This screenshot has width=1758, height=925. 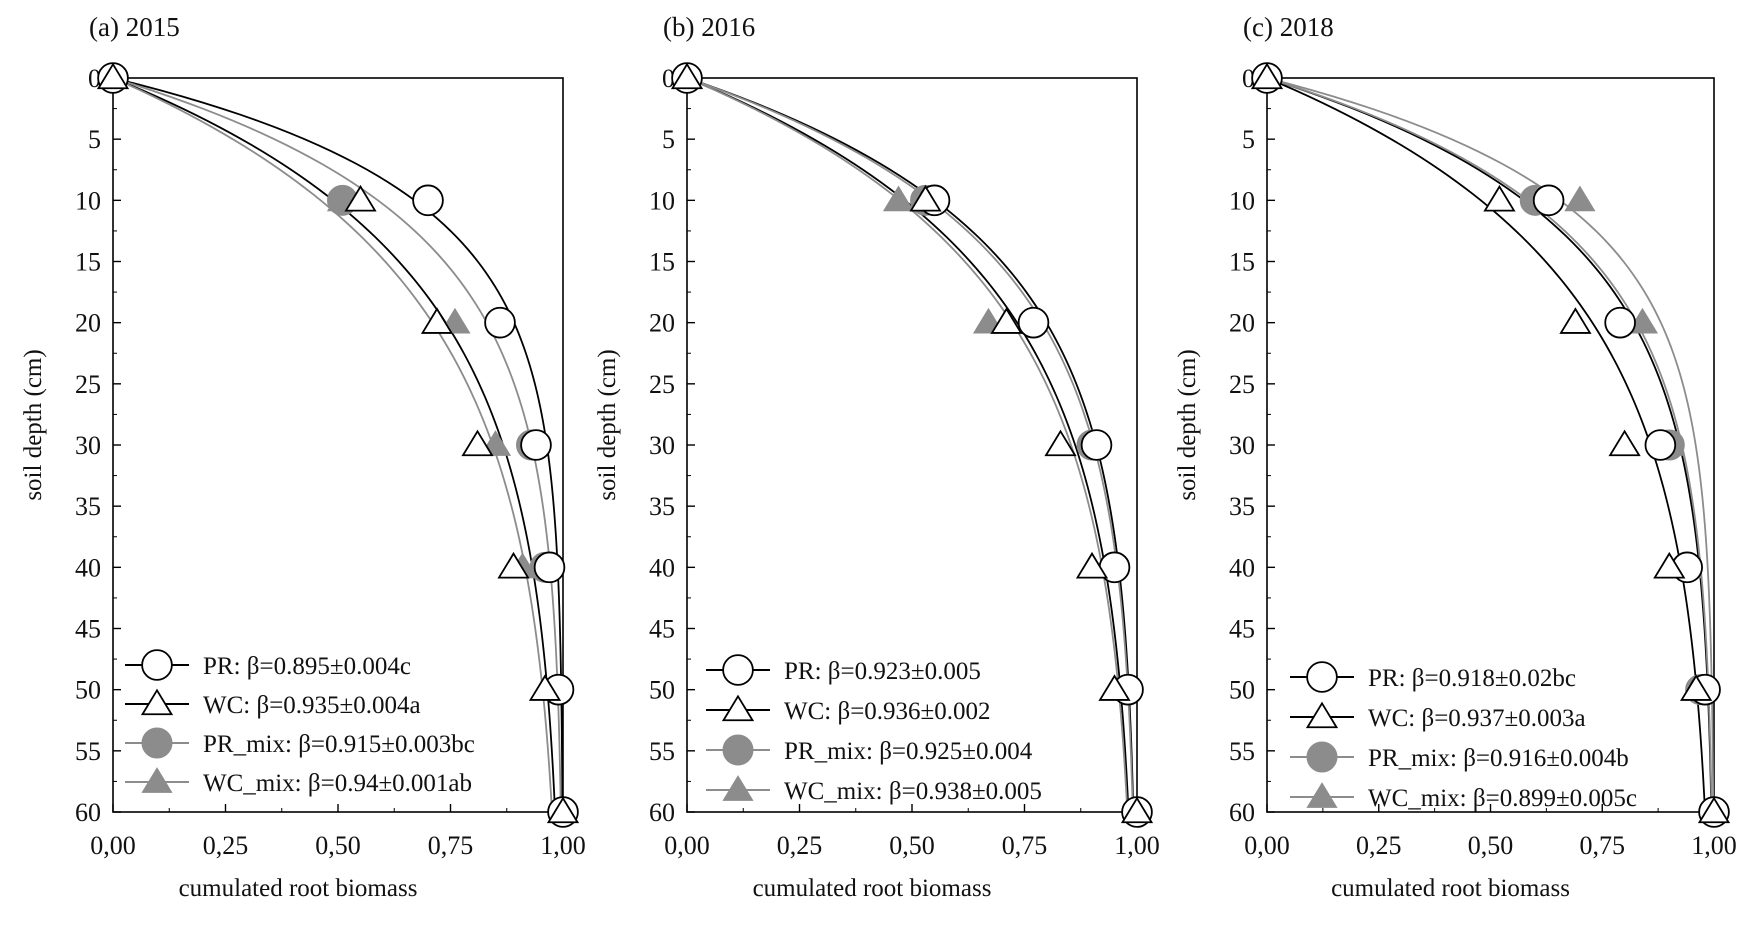 I want to click on legend-beta-label: β=0.94±0.001ab, so click(x=390, y=783).